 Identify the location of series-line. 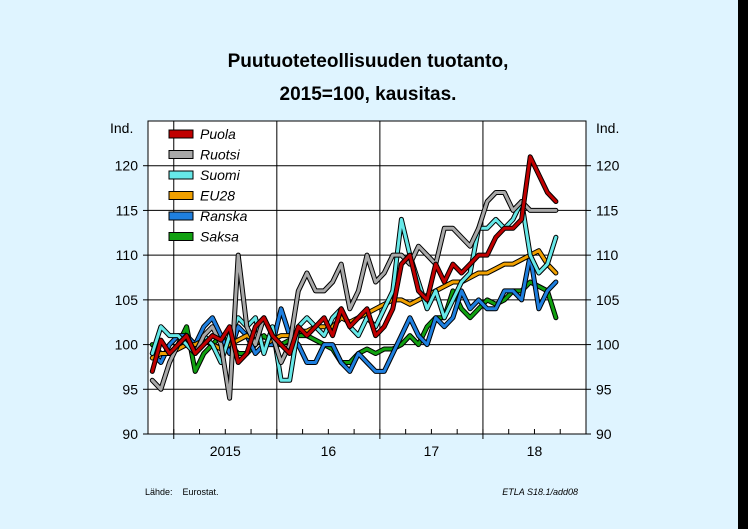
(354, 313).